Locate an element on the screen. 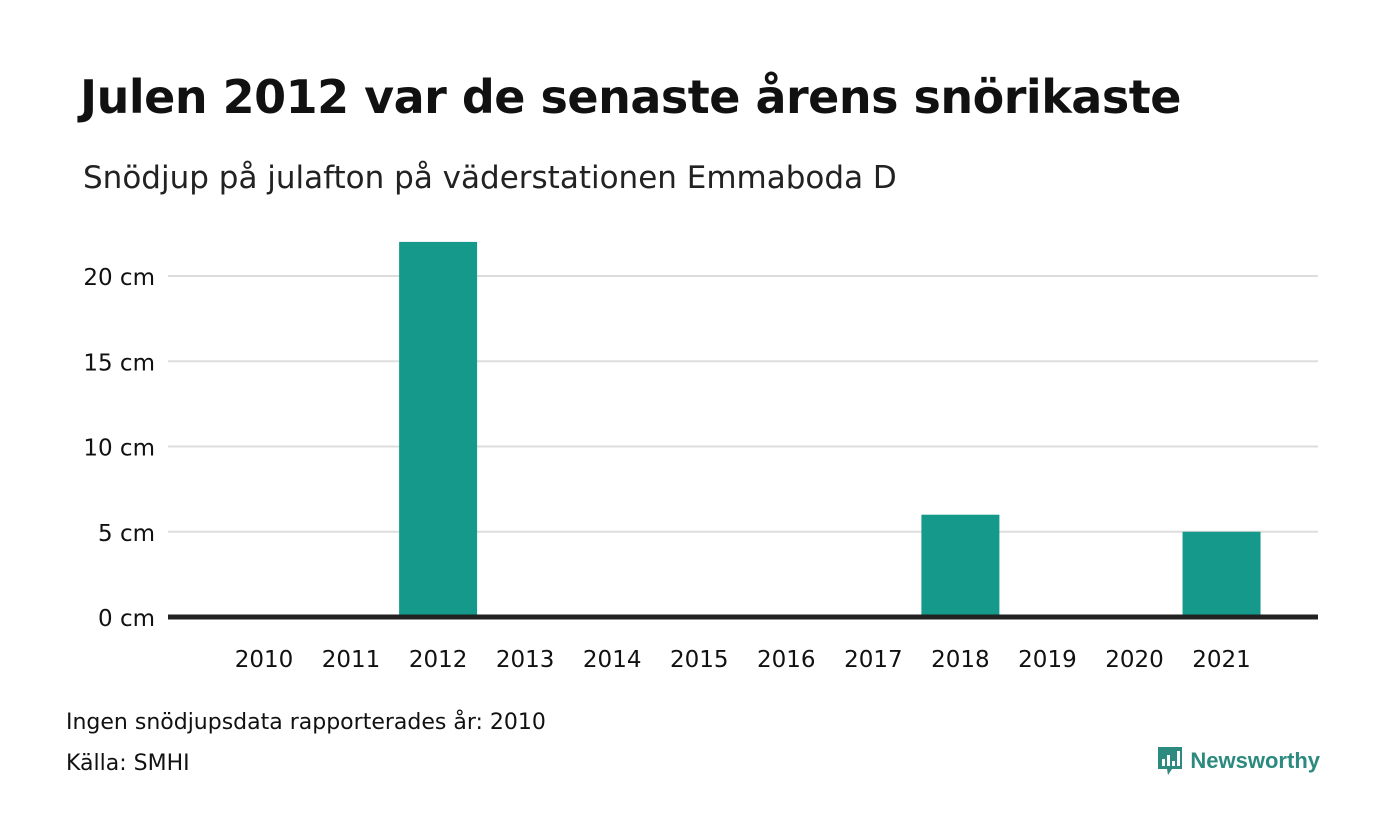  x-tick-label: 2021 is located at coordinates (1221, 660).